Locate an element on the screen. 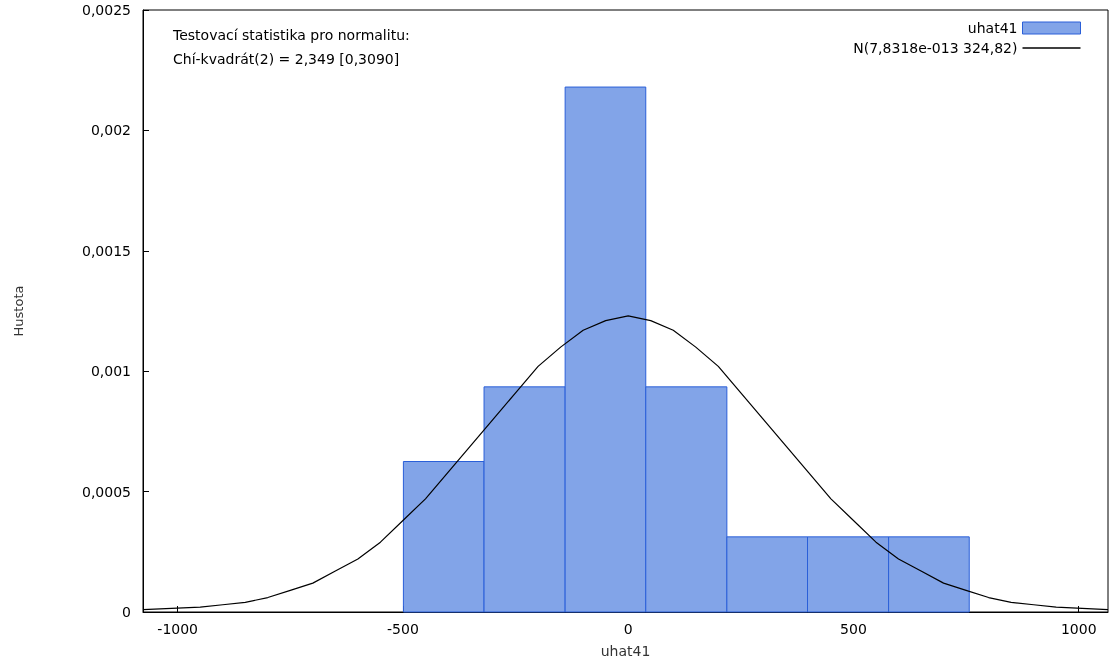 This screenshot has height=667, width=1111. x-axis-title: uhat41 is located at coordinates (625, 651).